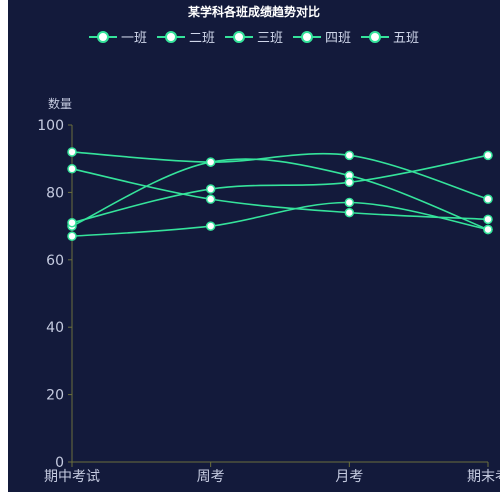 The image size is (500, 500). What do you see at coordinates (117, 36) in the screenshot?
I see `legend-item-0: 一班` at bounding box center [117, 36].